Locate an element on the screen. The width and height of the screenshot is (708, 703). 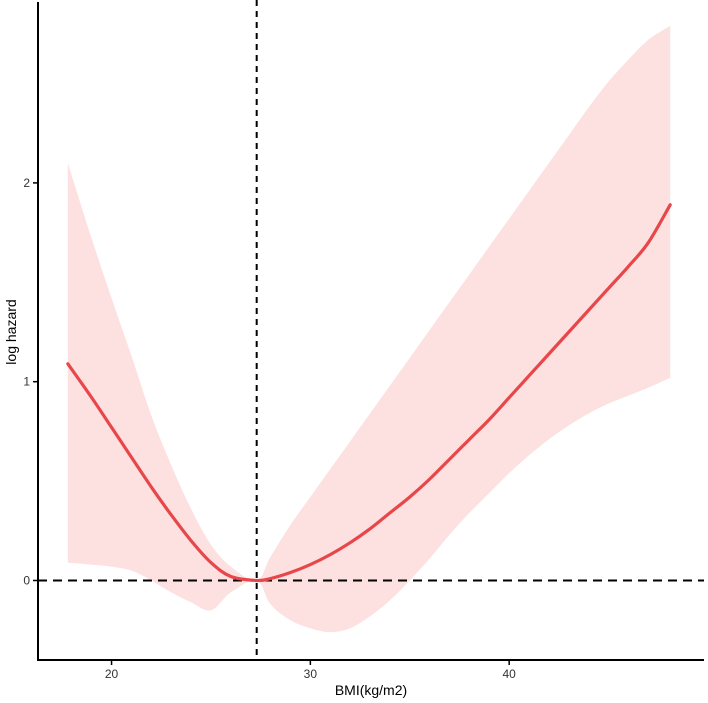
y-tick-label: 2 is located at coordinates (26, 183).